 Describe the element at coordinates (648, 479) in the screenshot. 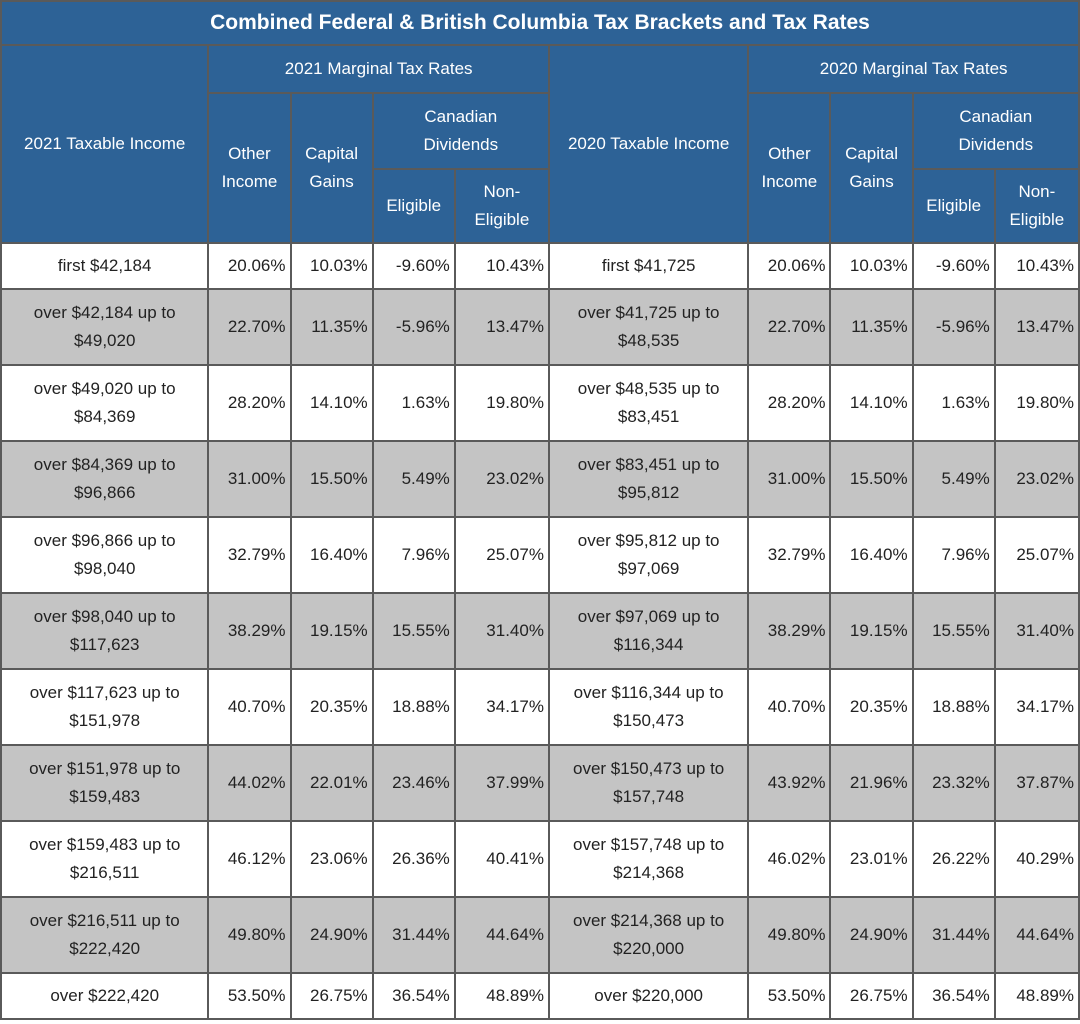

I see `income-2020-cell: over $83,451 up to $95,812` at that location.